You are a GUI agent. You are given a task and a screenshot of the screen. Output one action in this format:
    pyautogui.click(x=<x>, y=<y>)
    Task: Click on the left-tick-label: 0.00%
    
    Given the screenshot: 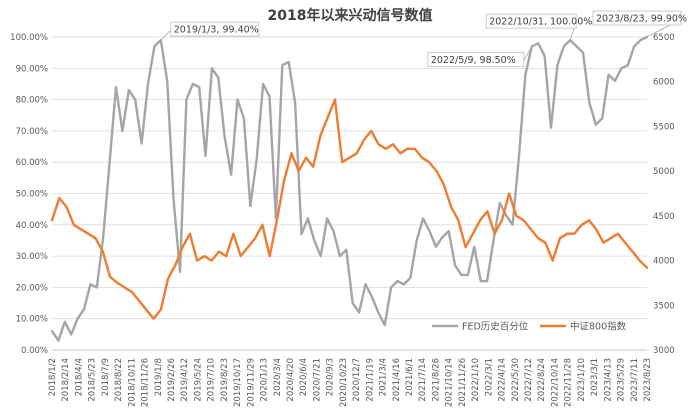 What is the action you would take?
    pyautogui.click(x=34, y=351)
    